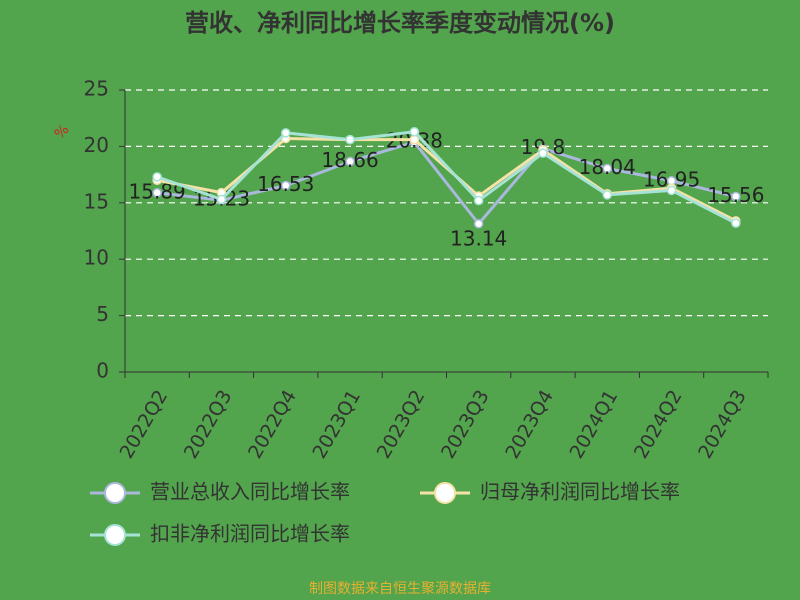 This screenshot has height=600, width=800. I want to click on footer: 制图数据来自恒生聚源数据库, so click(400, 589).